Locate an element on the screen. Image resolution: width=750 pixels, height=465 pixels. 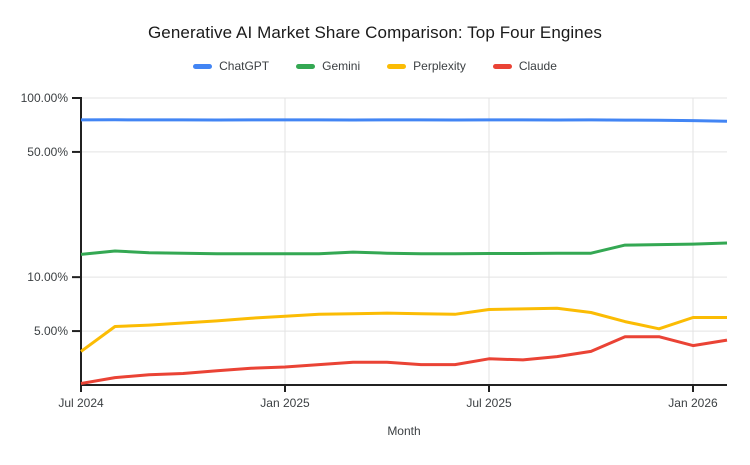
legend-swatch-claude is located at coordinates (502, 66).